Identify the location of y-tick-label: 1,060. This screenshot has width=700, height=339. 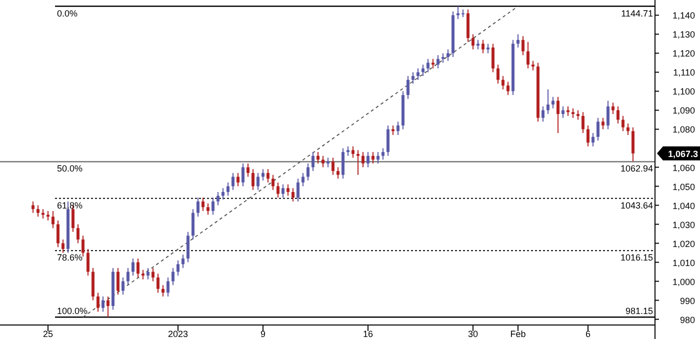
(683, 167).